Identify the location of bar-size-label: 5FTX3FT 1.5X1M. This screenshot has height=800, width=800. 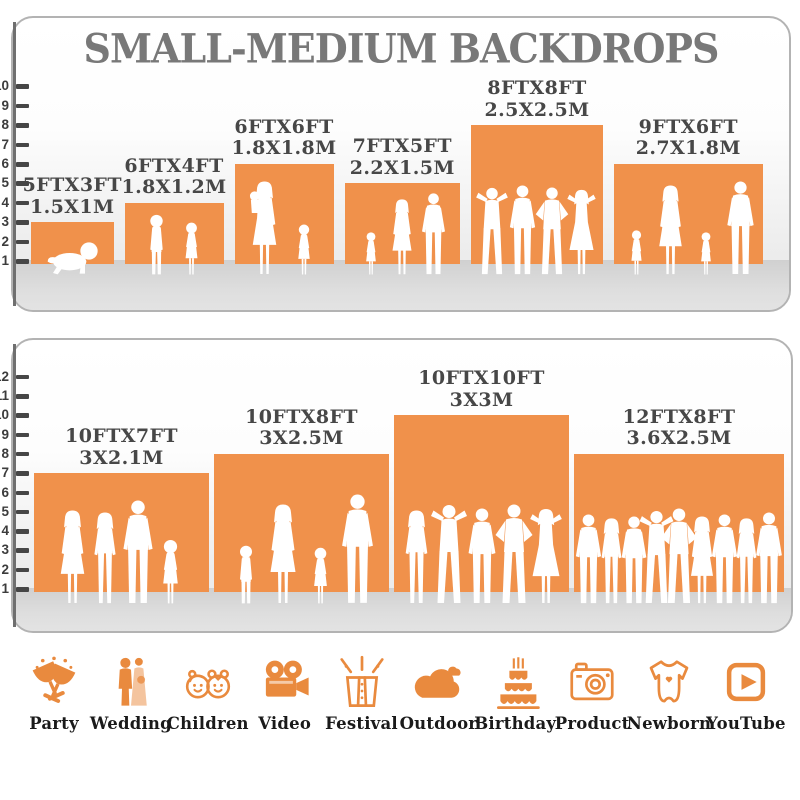
(72, 196).